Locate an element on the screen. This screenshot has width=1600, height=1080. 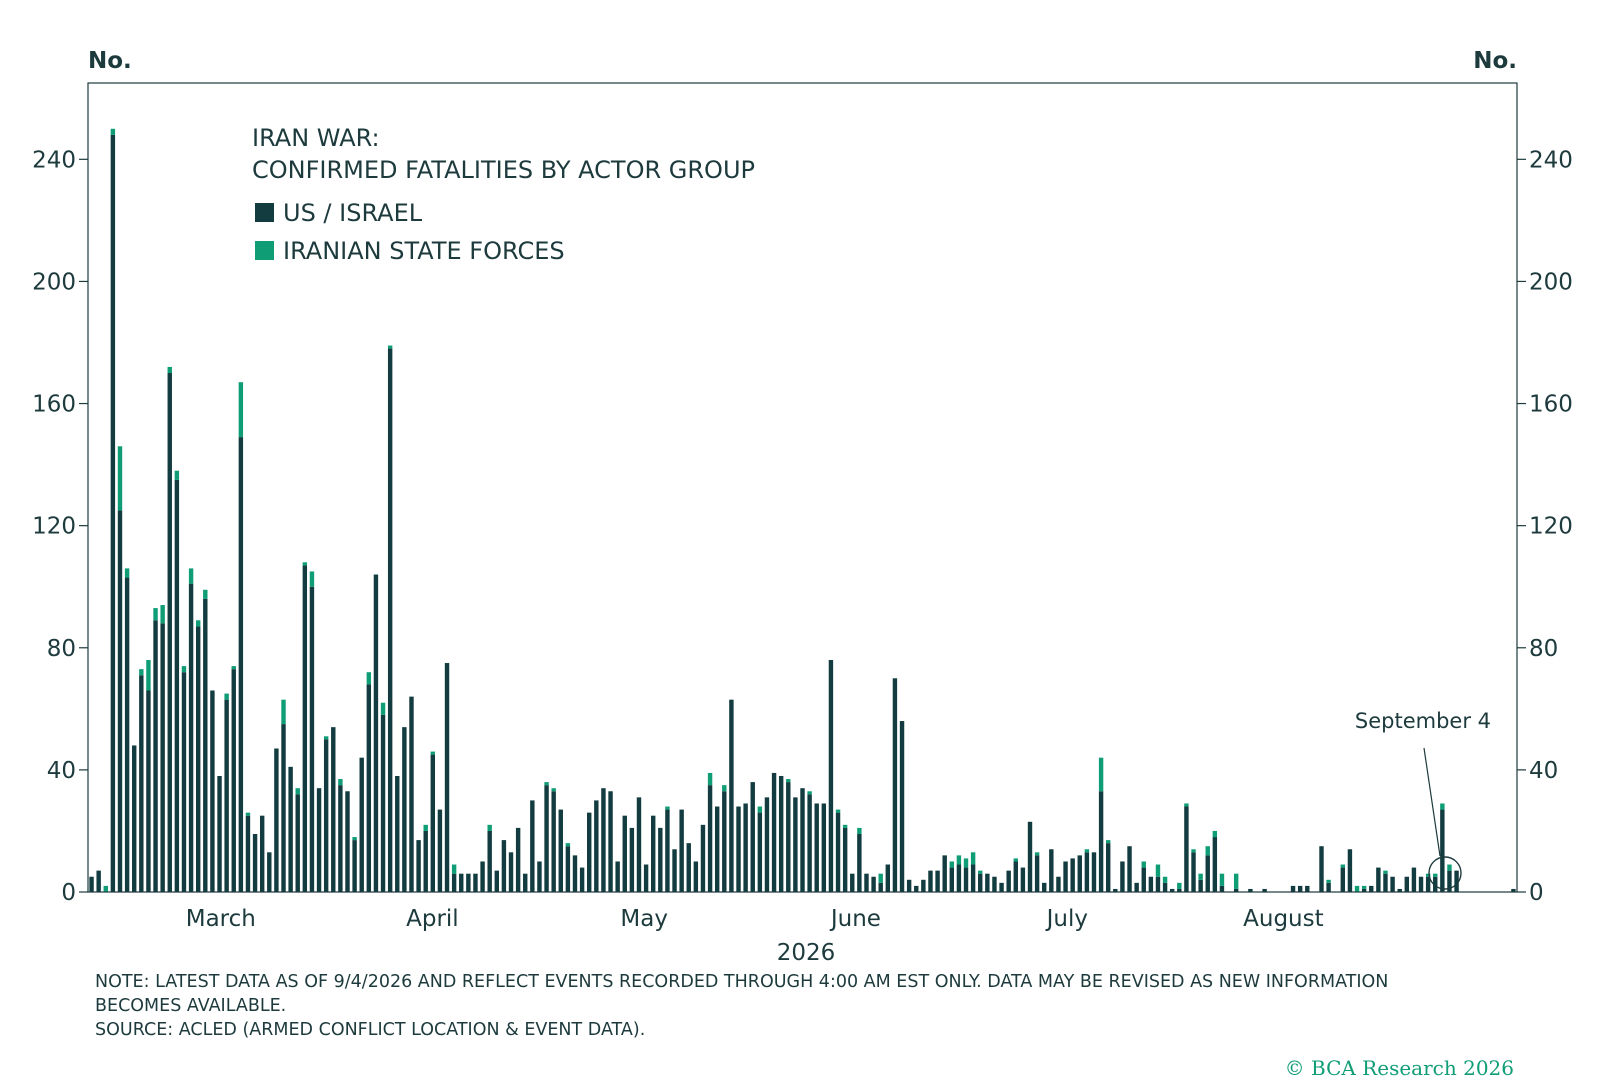
annotation-circle is located at coordinates (1445, 873).